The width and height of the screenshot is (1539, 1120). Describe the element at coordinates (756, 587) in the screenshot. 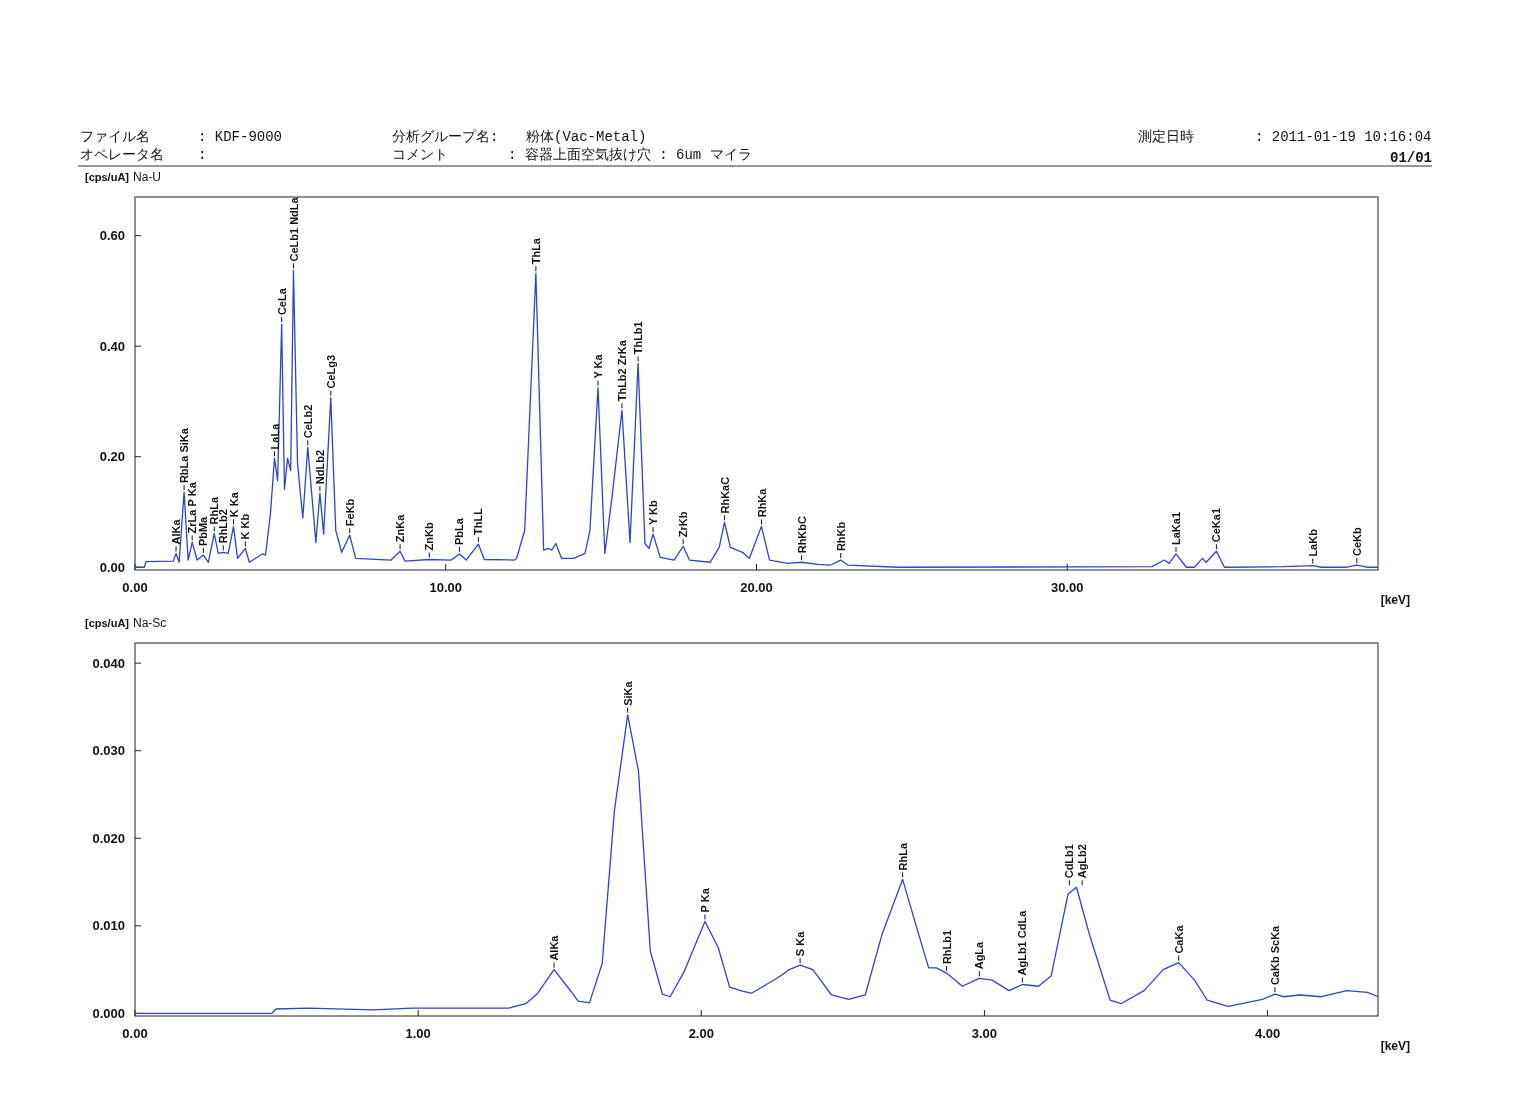

I see `x-tick-label: 20.00` at that location.